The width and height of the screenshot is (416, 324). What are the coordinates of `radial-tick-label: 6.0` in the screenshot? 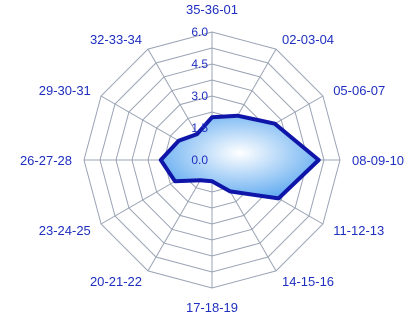 It's located at (199, 32).